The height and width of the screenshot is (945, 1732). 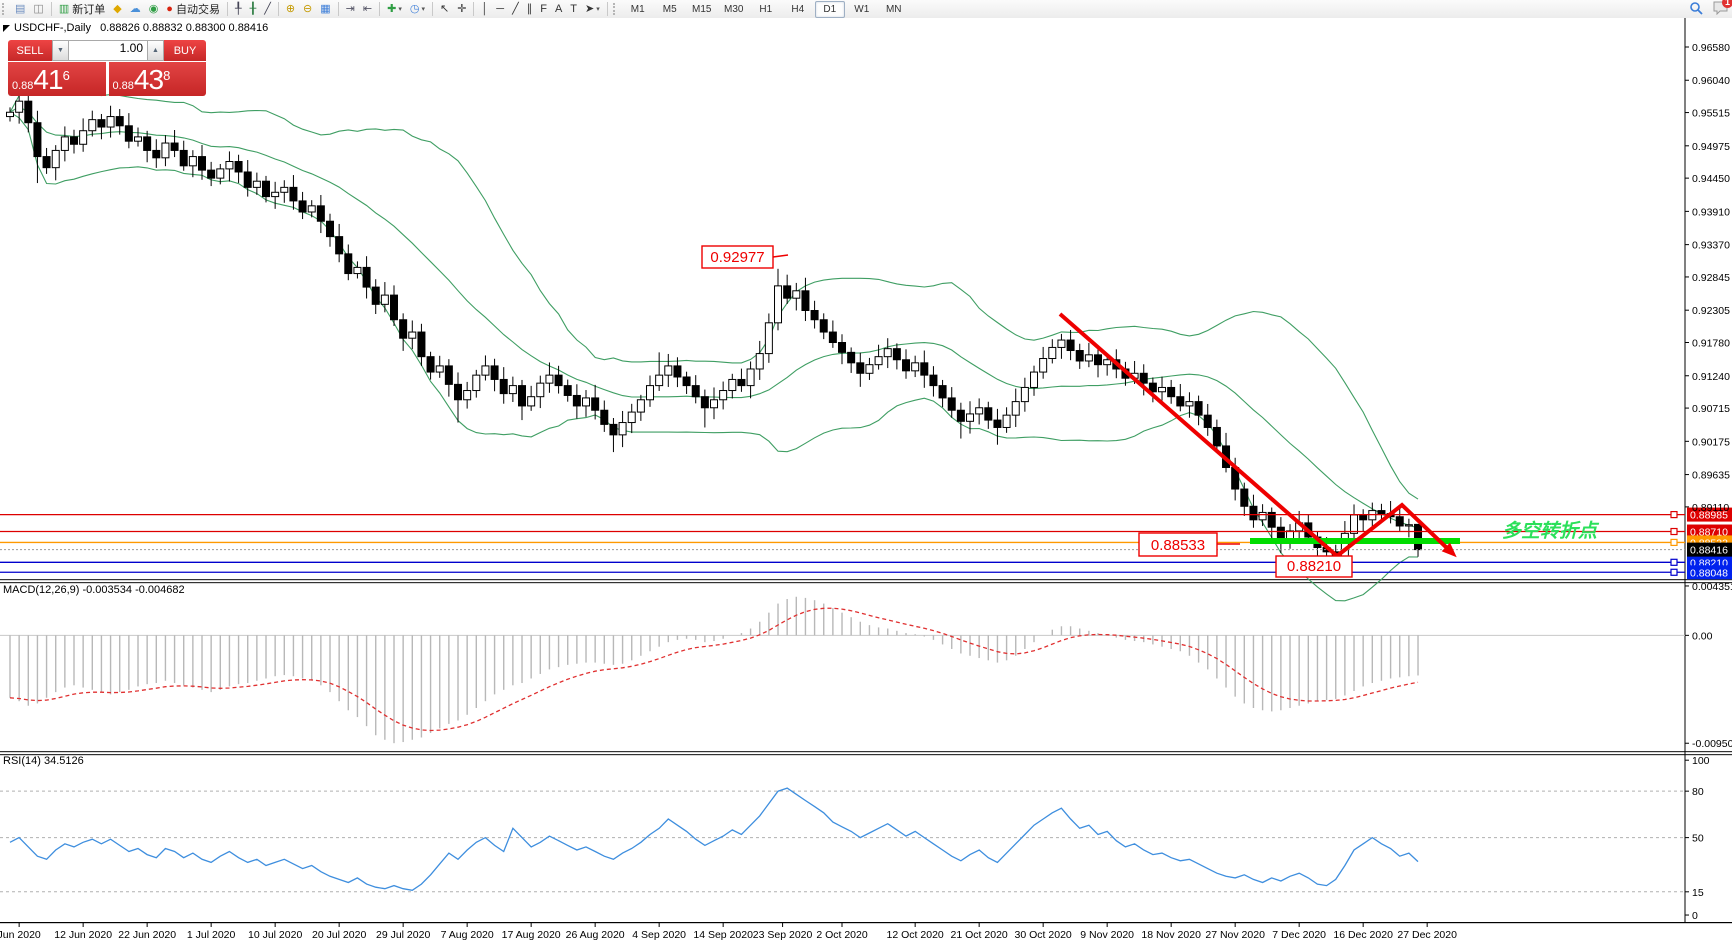 I want to click on rsi-label: RSI(14) 34.5126, so click(x=43, y=761).